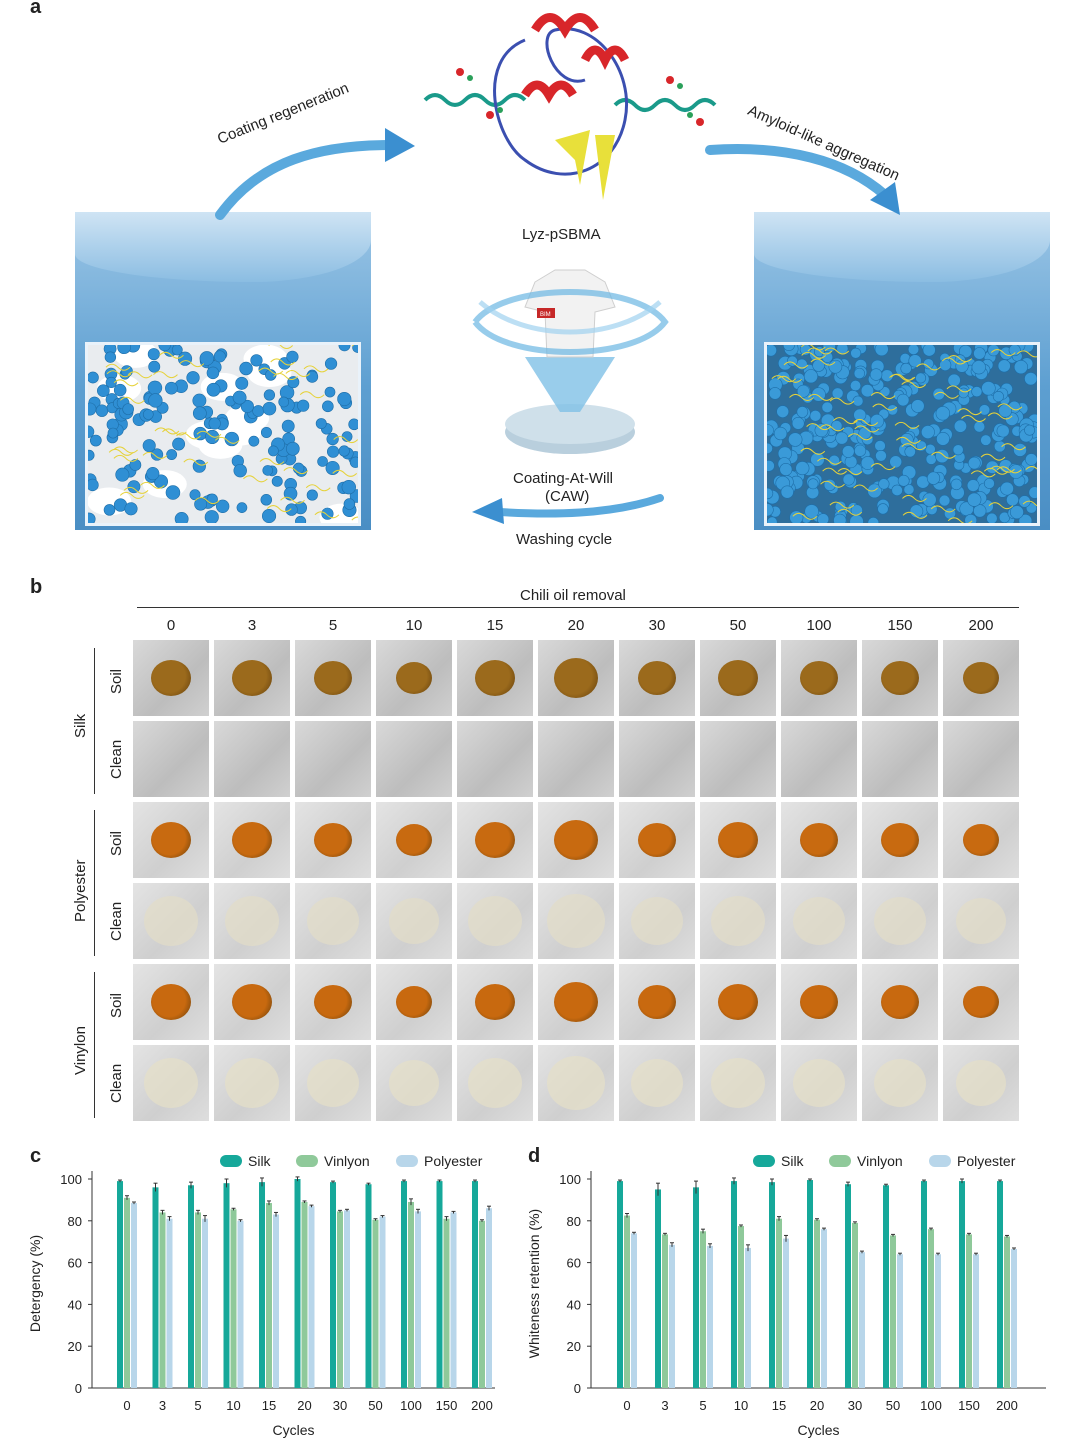 Image resolution: width=1080 pixels, height=1440 pixels. I want to click on y-tick-label: 40, so click(75, 1304).